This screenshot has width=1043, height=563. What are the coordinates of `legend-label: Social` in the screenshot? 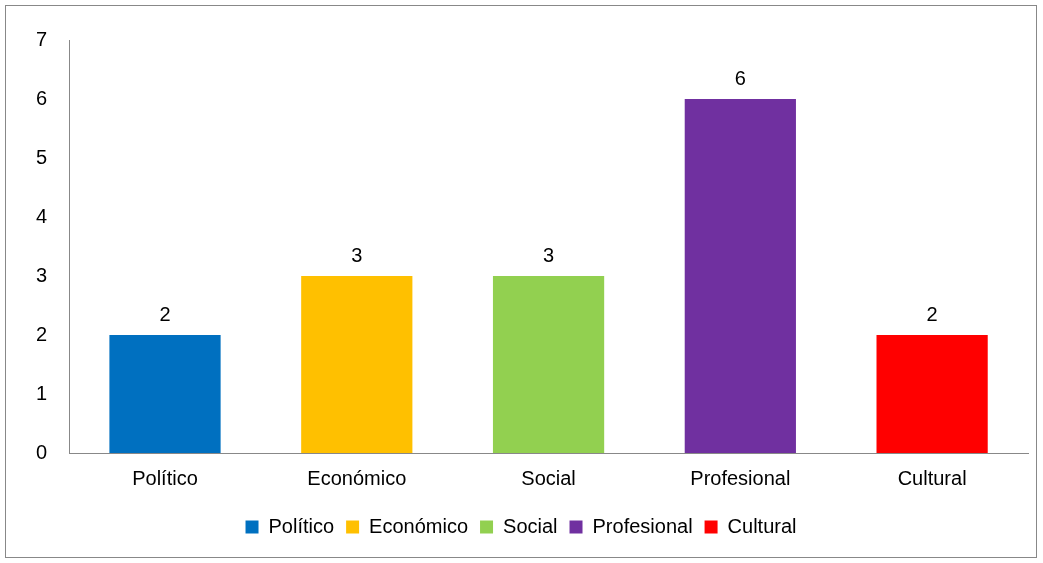 It's located at (530, 525).